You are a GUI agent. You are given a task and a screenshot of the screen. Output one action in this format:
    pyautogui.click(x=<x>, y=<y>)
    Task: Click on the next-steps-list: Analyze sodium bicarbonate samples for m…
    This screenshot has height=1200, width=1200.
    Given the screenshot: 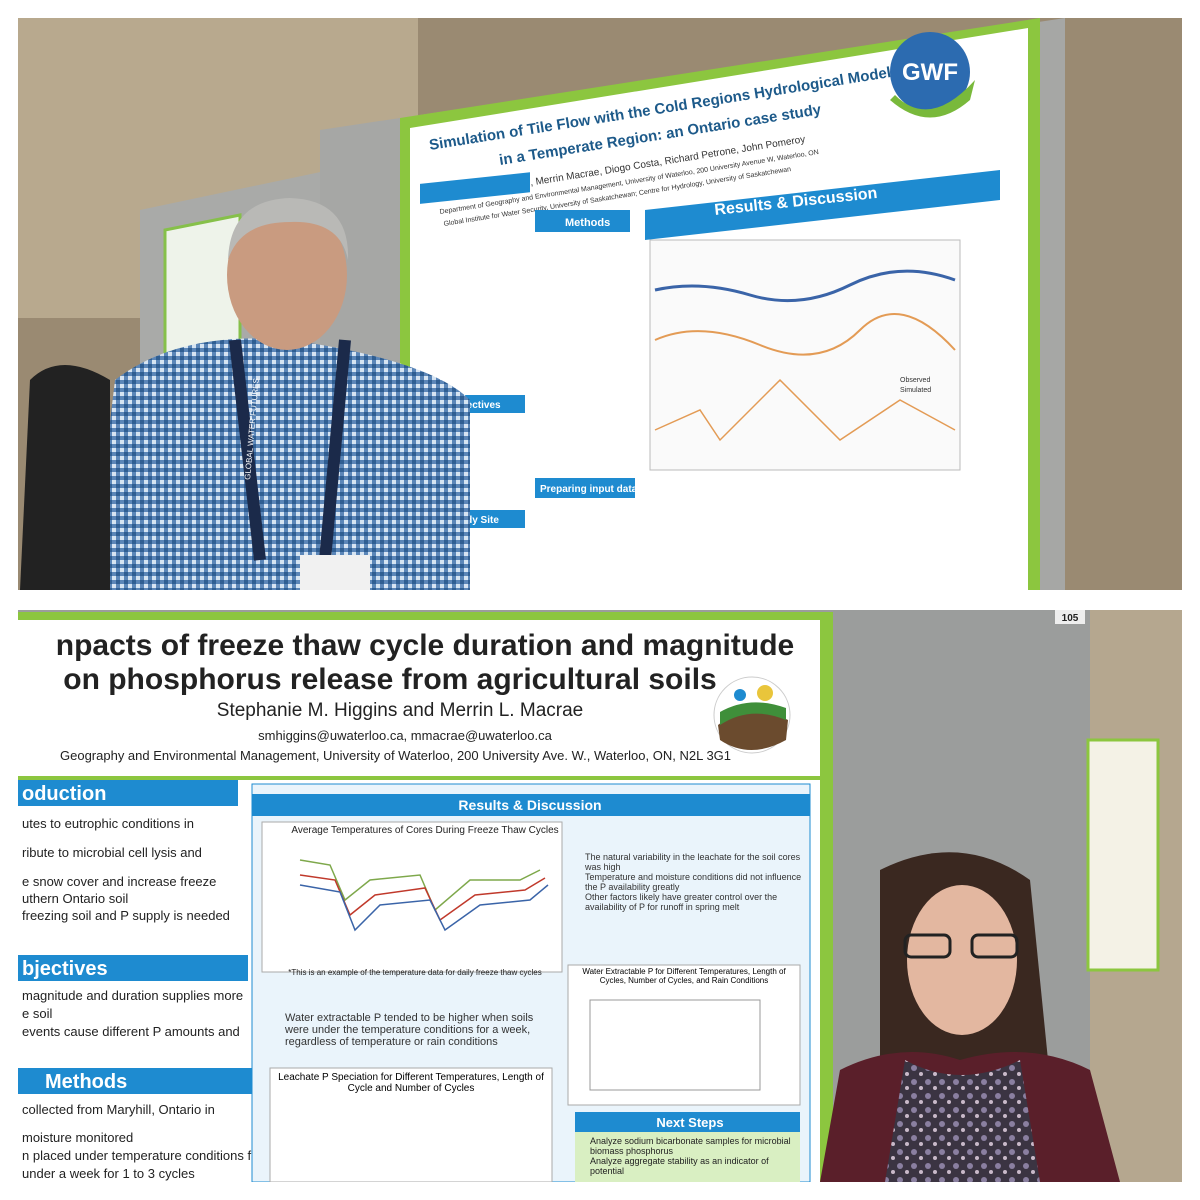 What is the action you would take?
    pyautogui.click(x=695, y=1156)
    